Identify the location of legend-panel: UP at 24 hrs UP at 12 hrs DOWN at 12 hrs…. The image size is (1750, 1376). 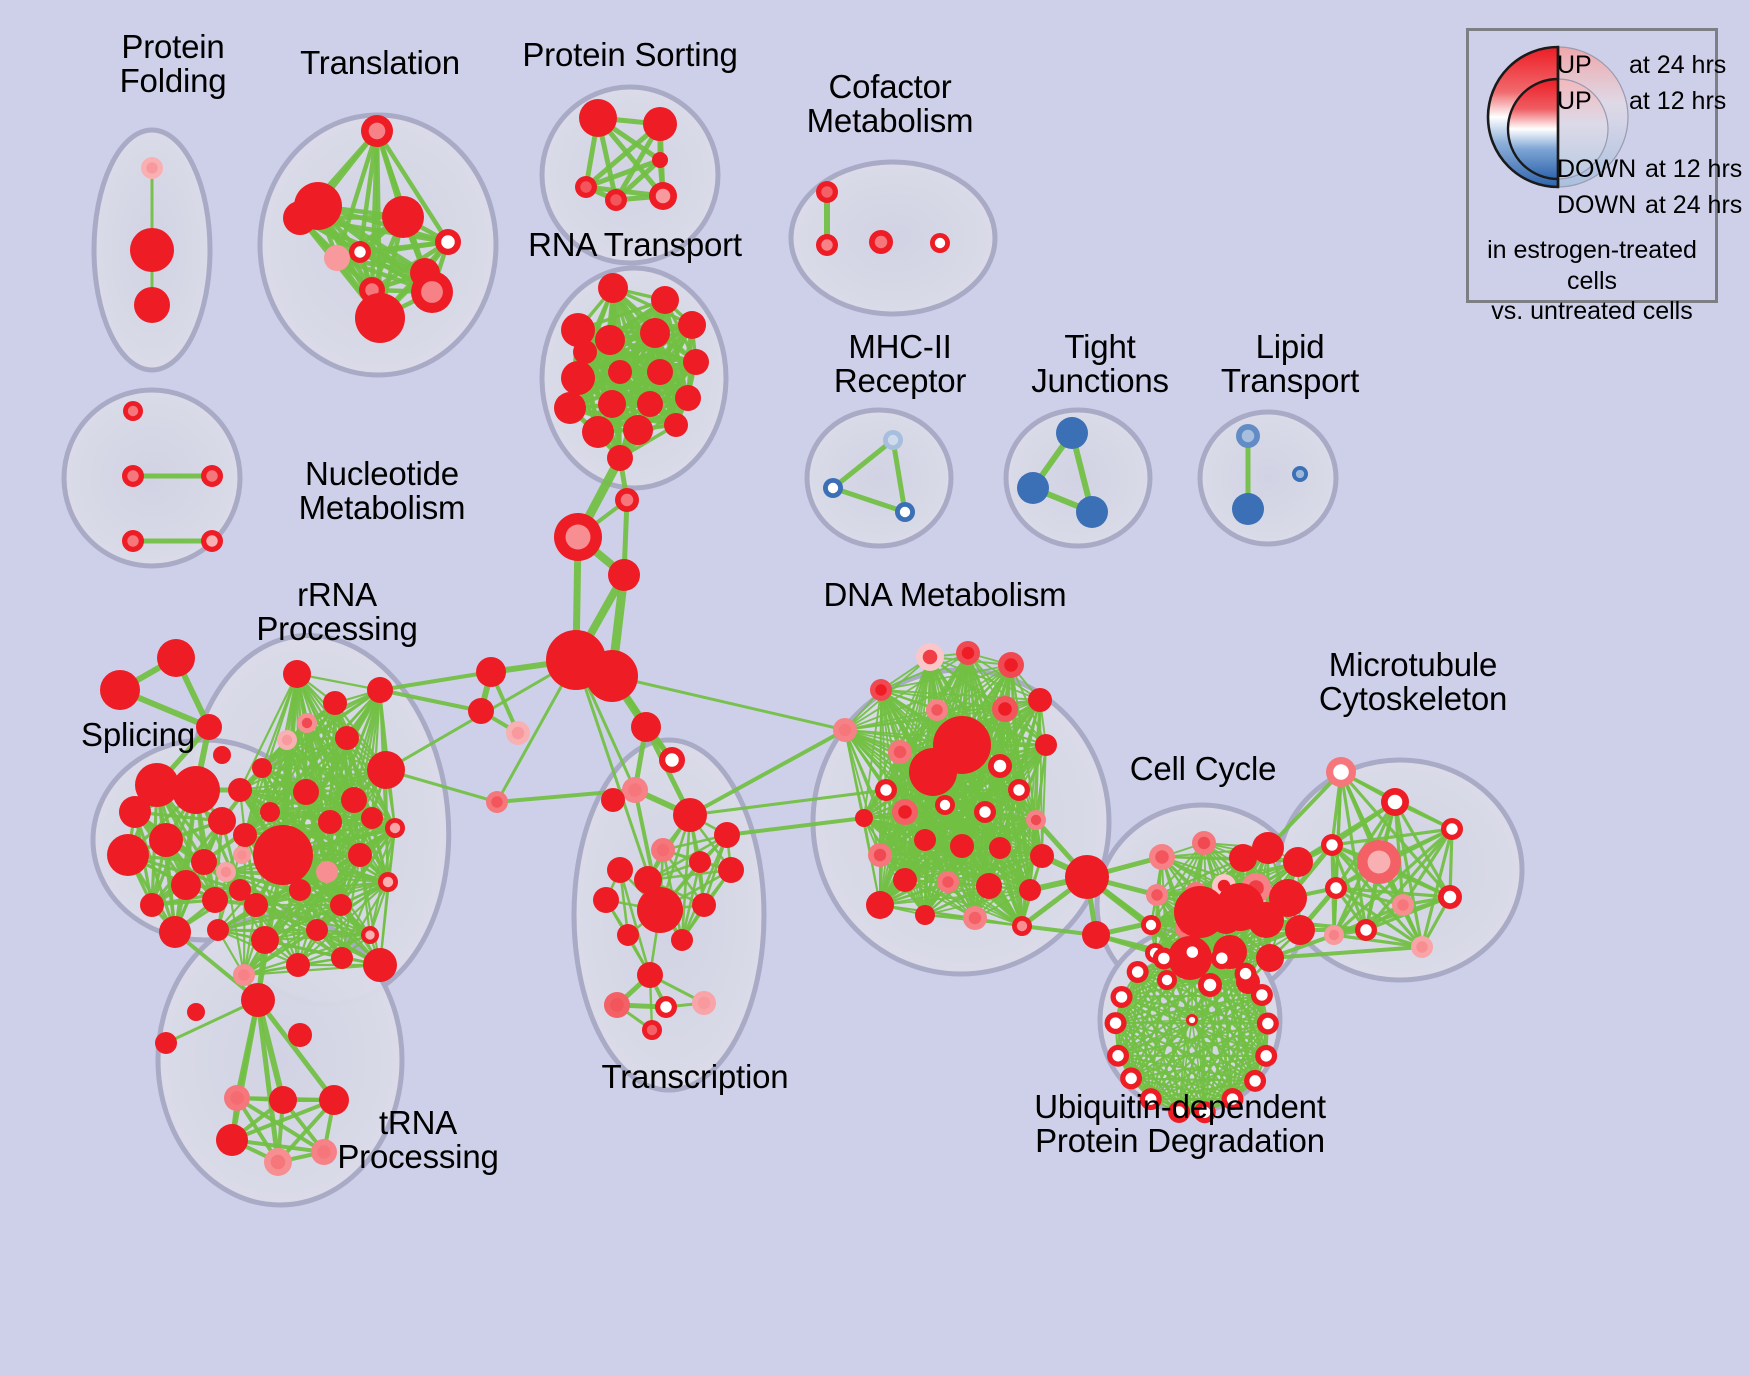
(1604, 176).